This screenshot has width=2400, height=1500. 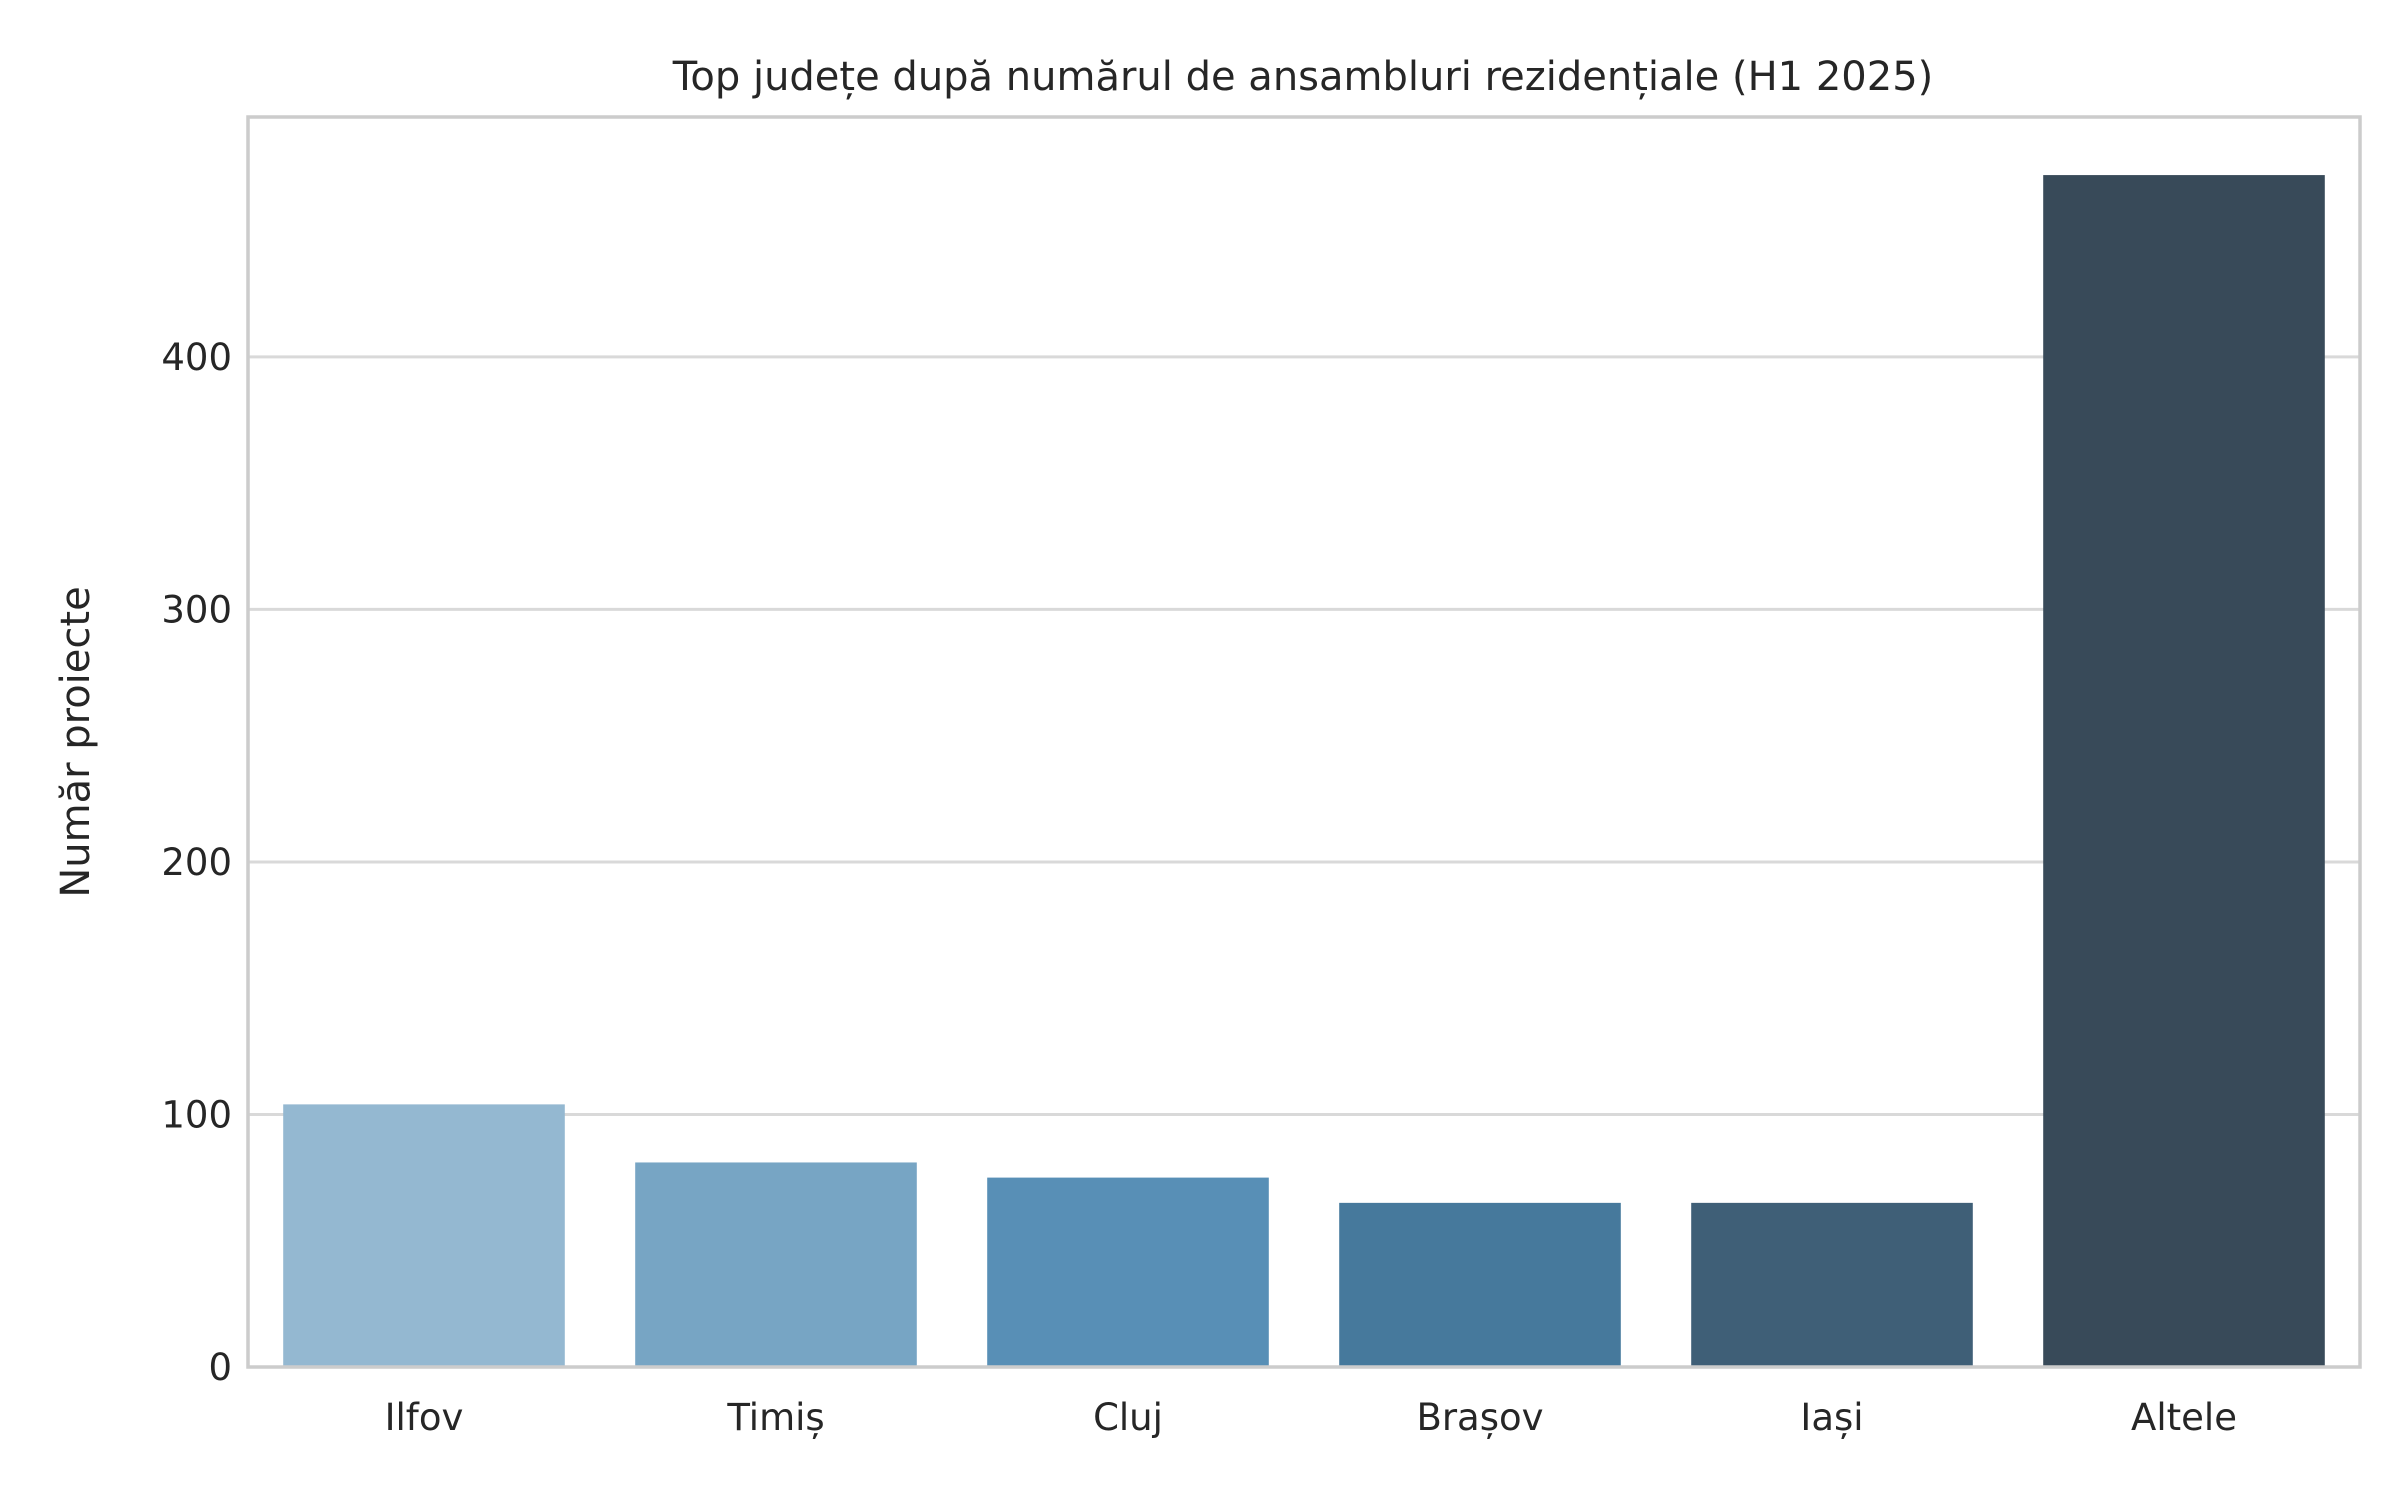 What do you see at coordinates (776, 1264) in the screenshot?
I see `bar-timis` at bounding box center [776, 1264].